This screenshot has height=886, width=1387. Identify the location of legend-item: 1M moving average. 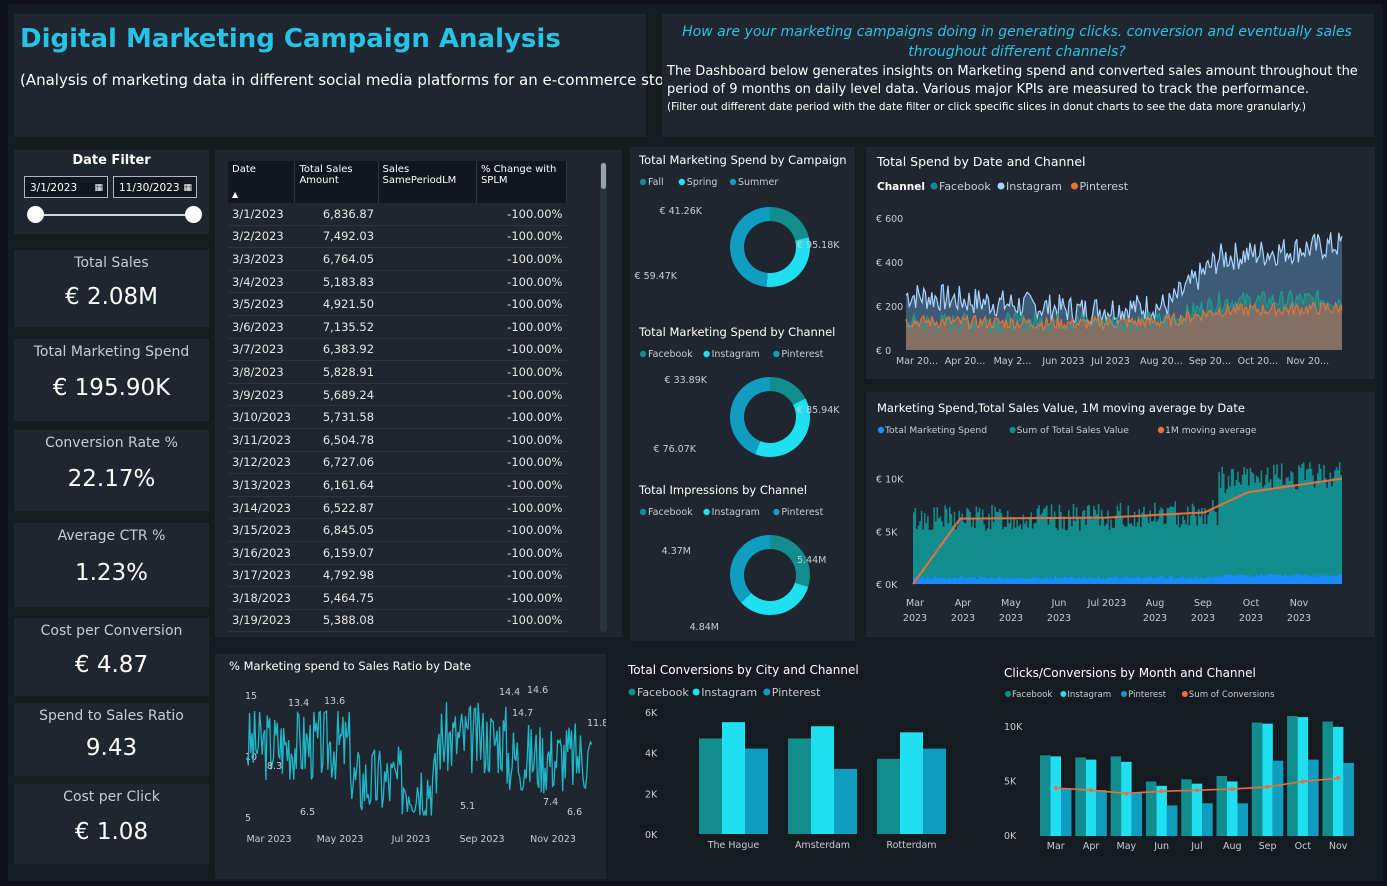
(1211, 430).